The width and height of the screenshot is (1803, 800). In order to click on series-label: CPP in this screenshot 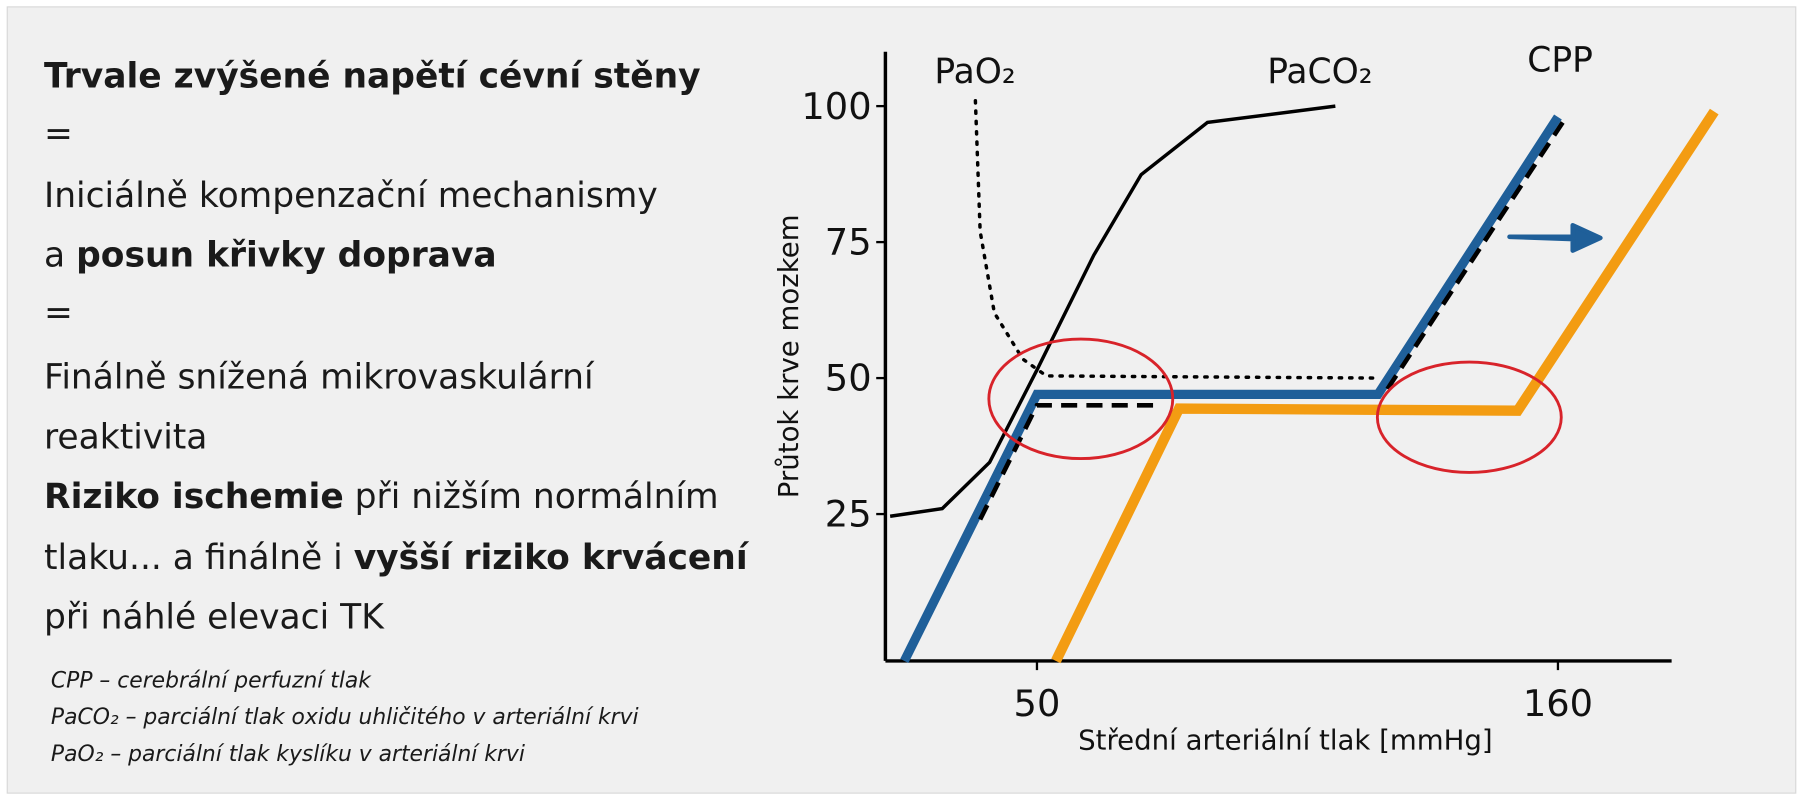, I will do `click(1560, 60)`.